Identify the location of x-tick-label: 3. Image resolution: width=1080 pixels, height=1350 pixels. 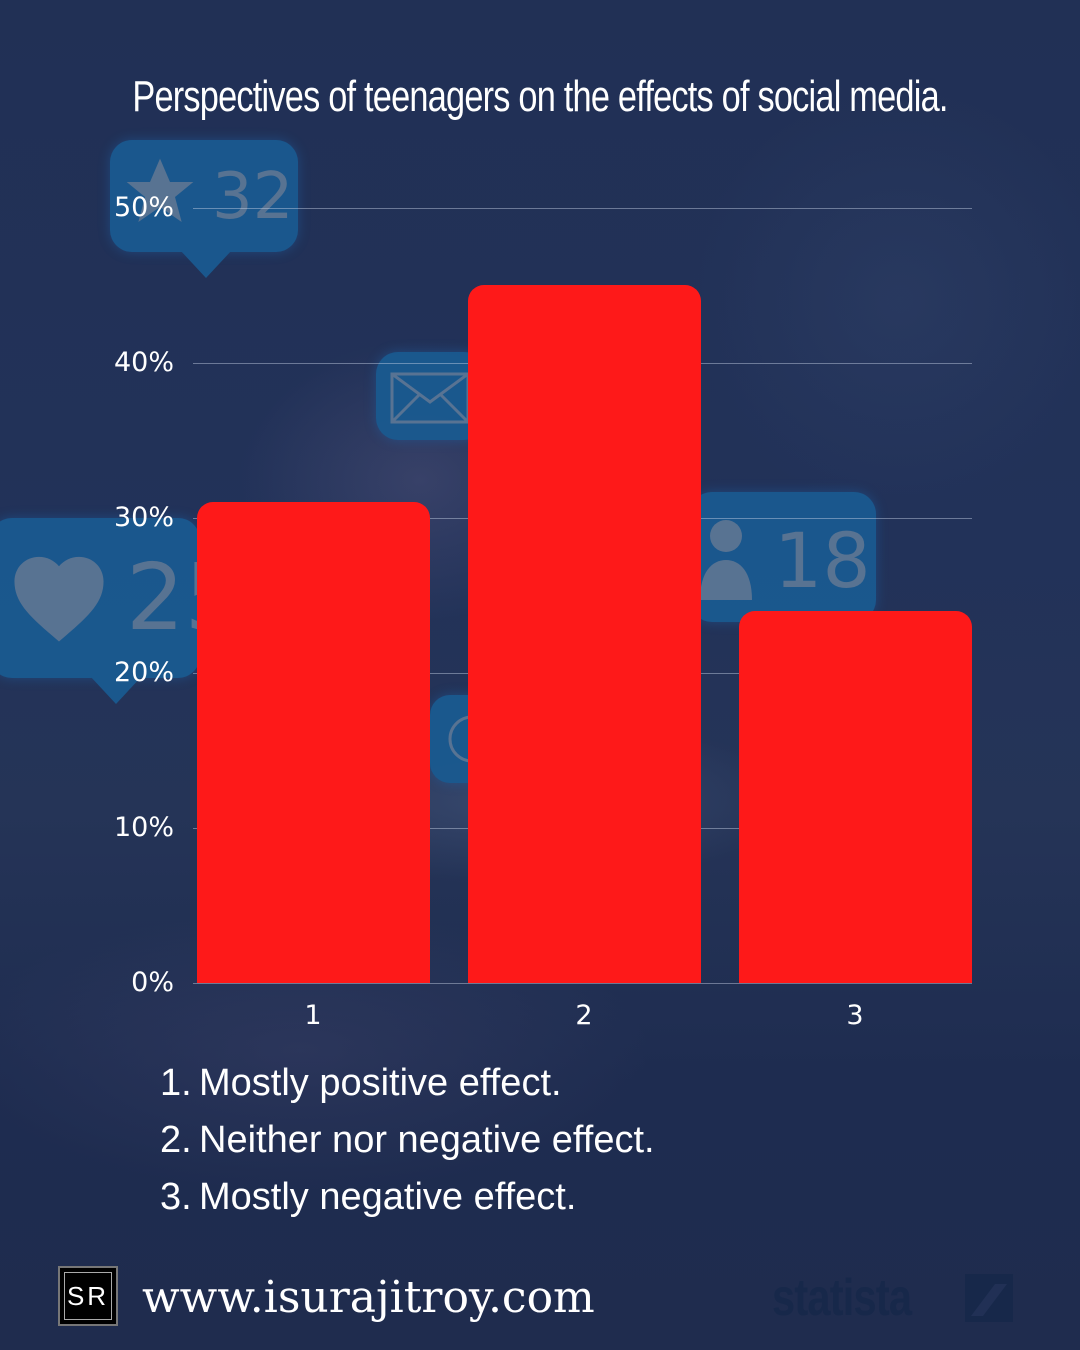
(855, 1015).